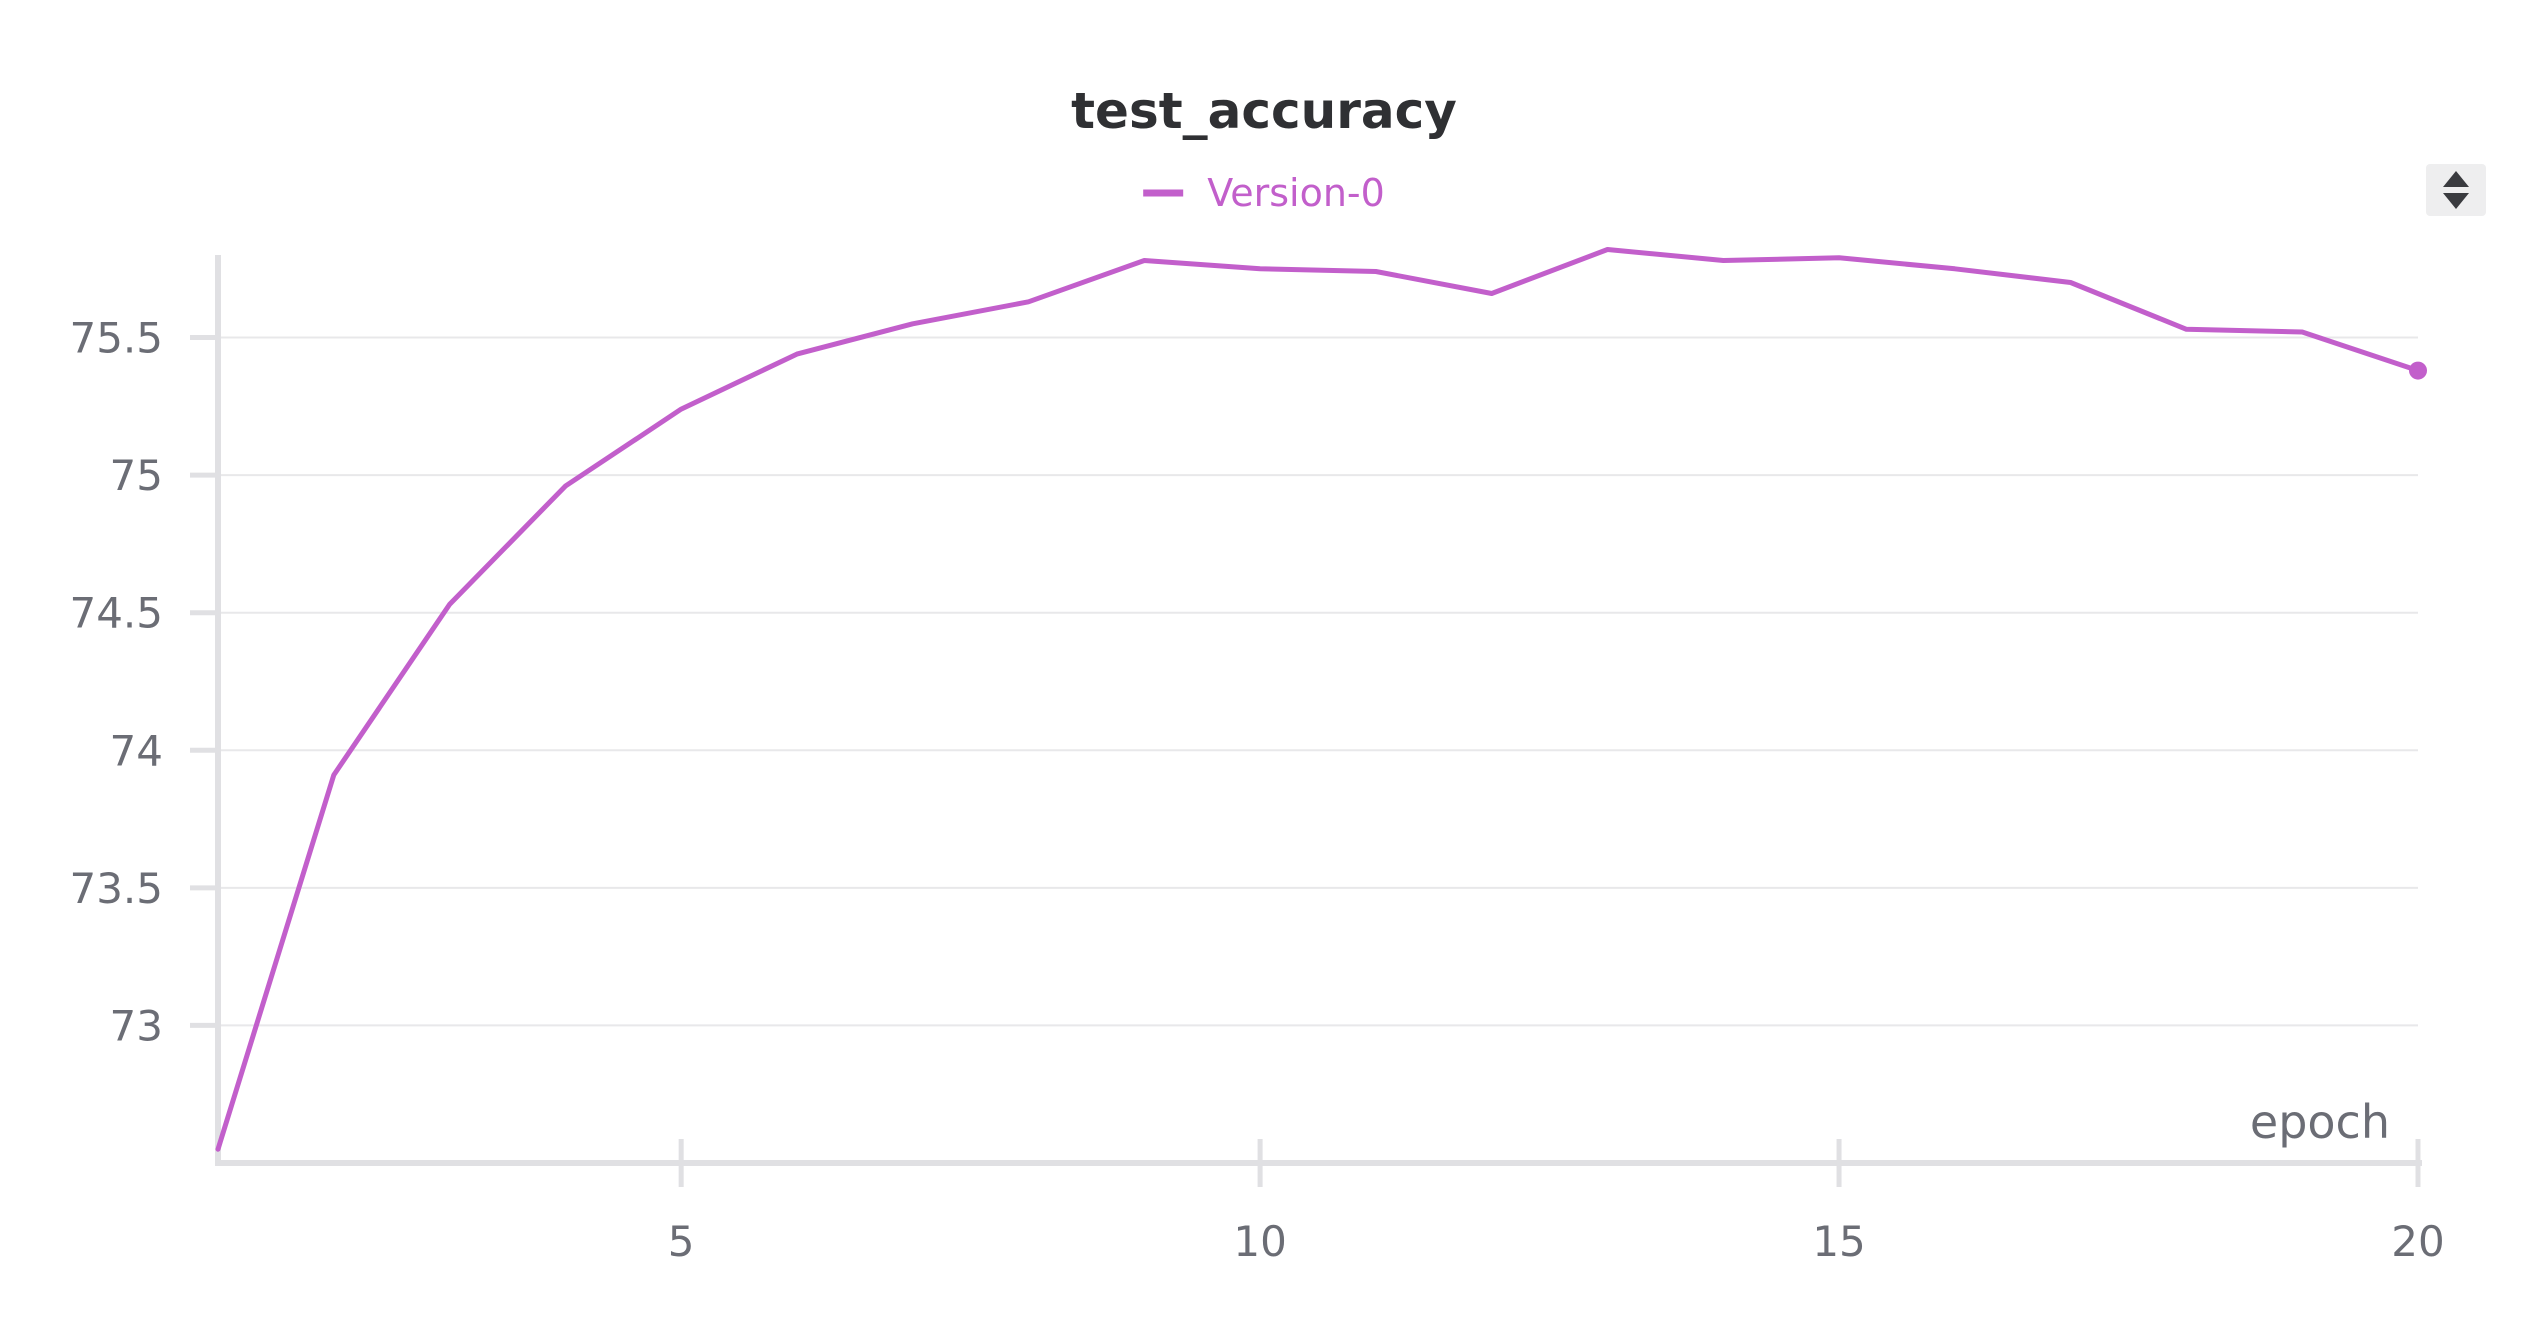 The image size is (2528, 1332). I want to click on series-end-point, so click(2418, 370).